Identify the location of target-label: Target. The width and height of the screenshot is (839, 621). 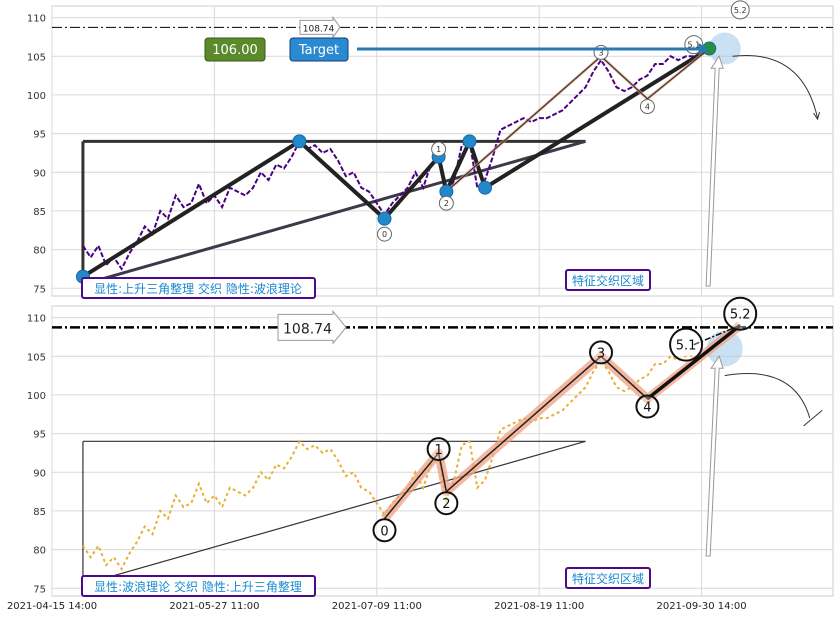
(318, 50).